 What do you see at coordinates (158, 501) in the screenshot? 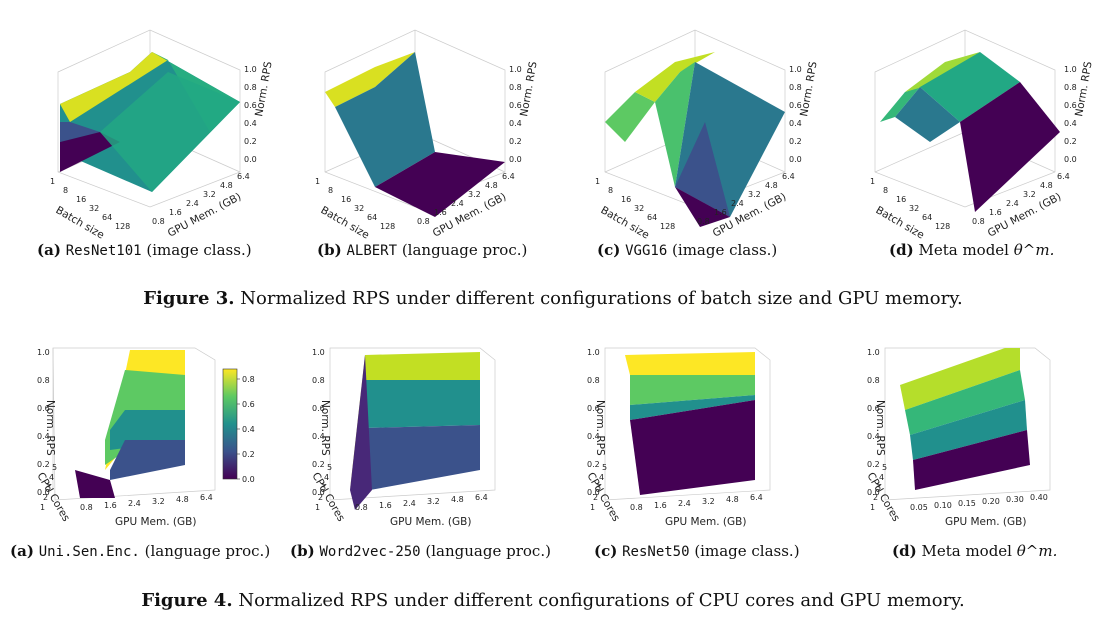
I see `fig4a-y-tick: 3.2` at bounding box center [158, 501].